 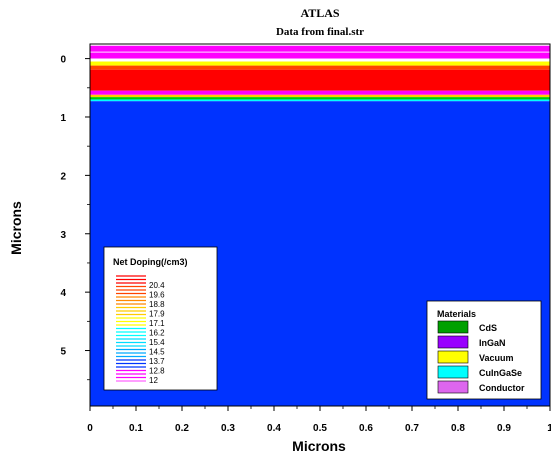 What do you see at coordinates (366, 428) in the screenshot?
I see `x-tick-label: 0.6` at bounding box center [366, 428].